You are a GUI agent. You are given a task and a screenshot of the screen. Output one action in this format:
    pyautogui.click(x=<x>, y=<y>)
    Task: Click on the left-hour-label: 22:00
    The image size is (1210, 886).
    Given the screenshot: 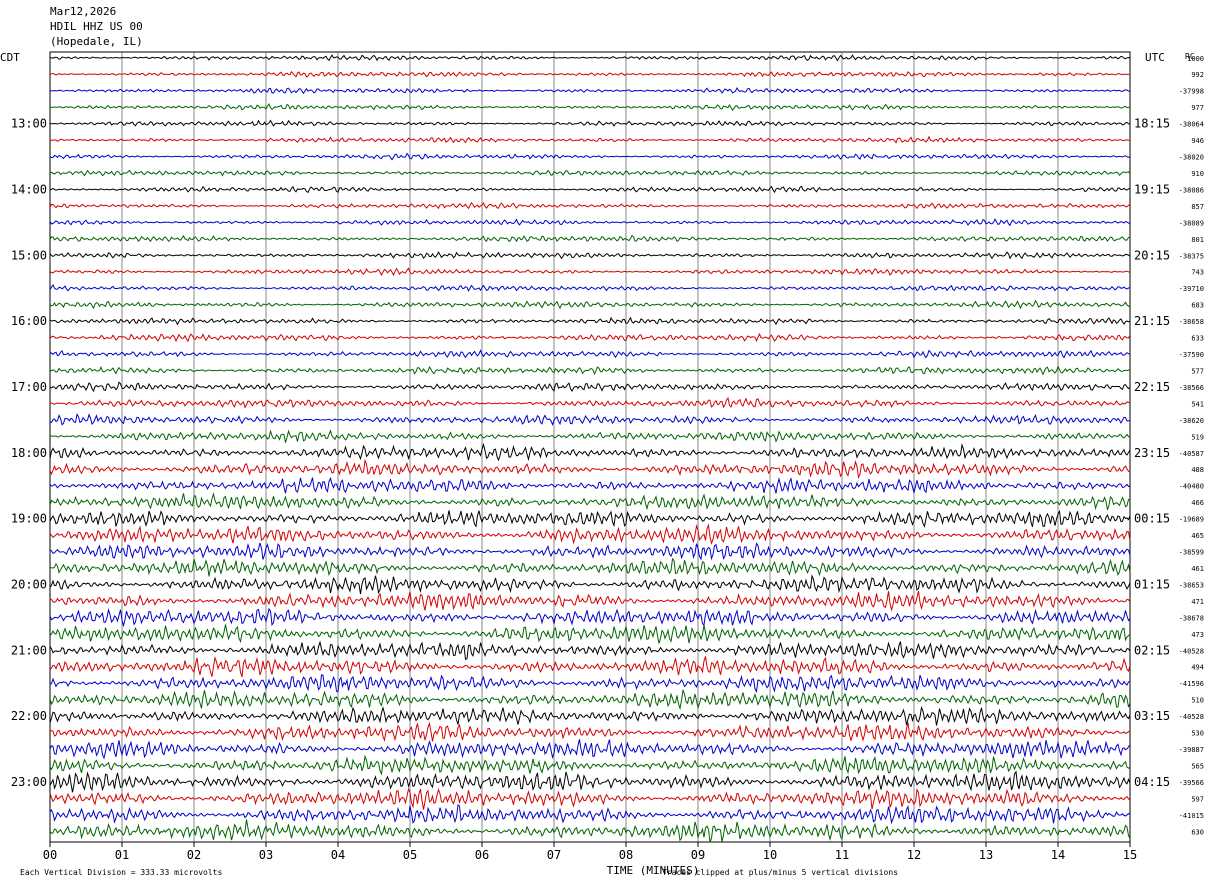 What is the action you would take?
    pyautogui.click(x=29, y=716)
    